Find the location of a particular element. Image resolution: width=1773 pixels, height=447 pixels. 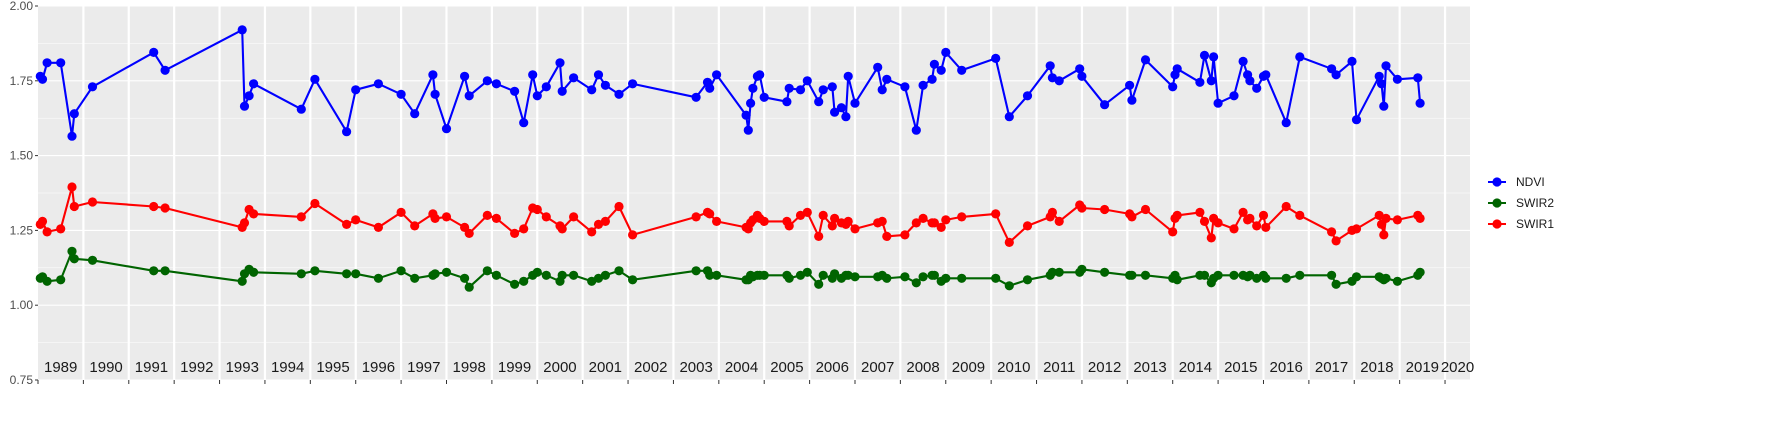

y-tick-label: 2.00 is located at coordinates (22, 6).